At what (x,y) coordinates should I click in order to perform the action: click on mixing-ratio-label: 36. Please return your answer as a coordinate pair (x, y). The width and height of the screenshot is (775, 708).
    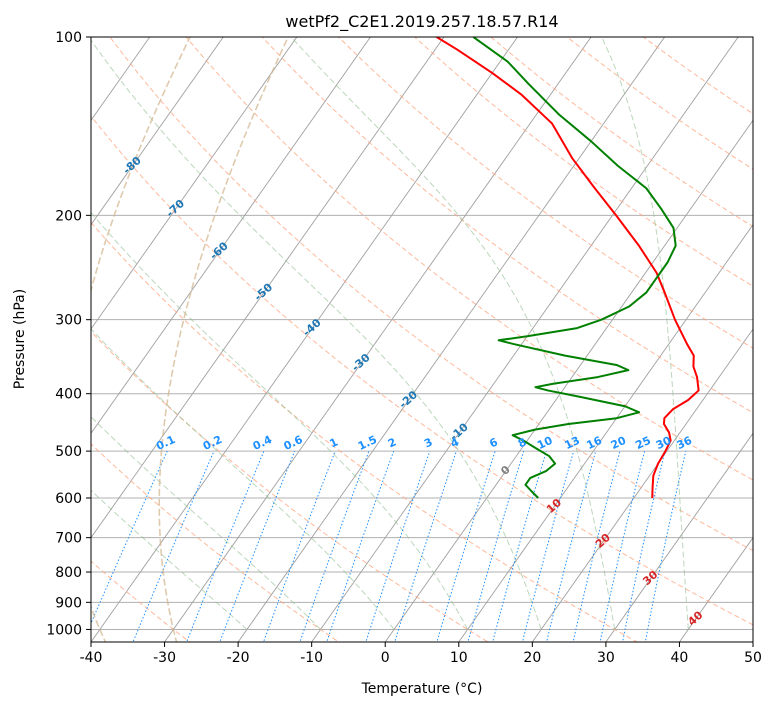
    Looking at the image, I should click on (685, 443).